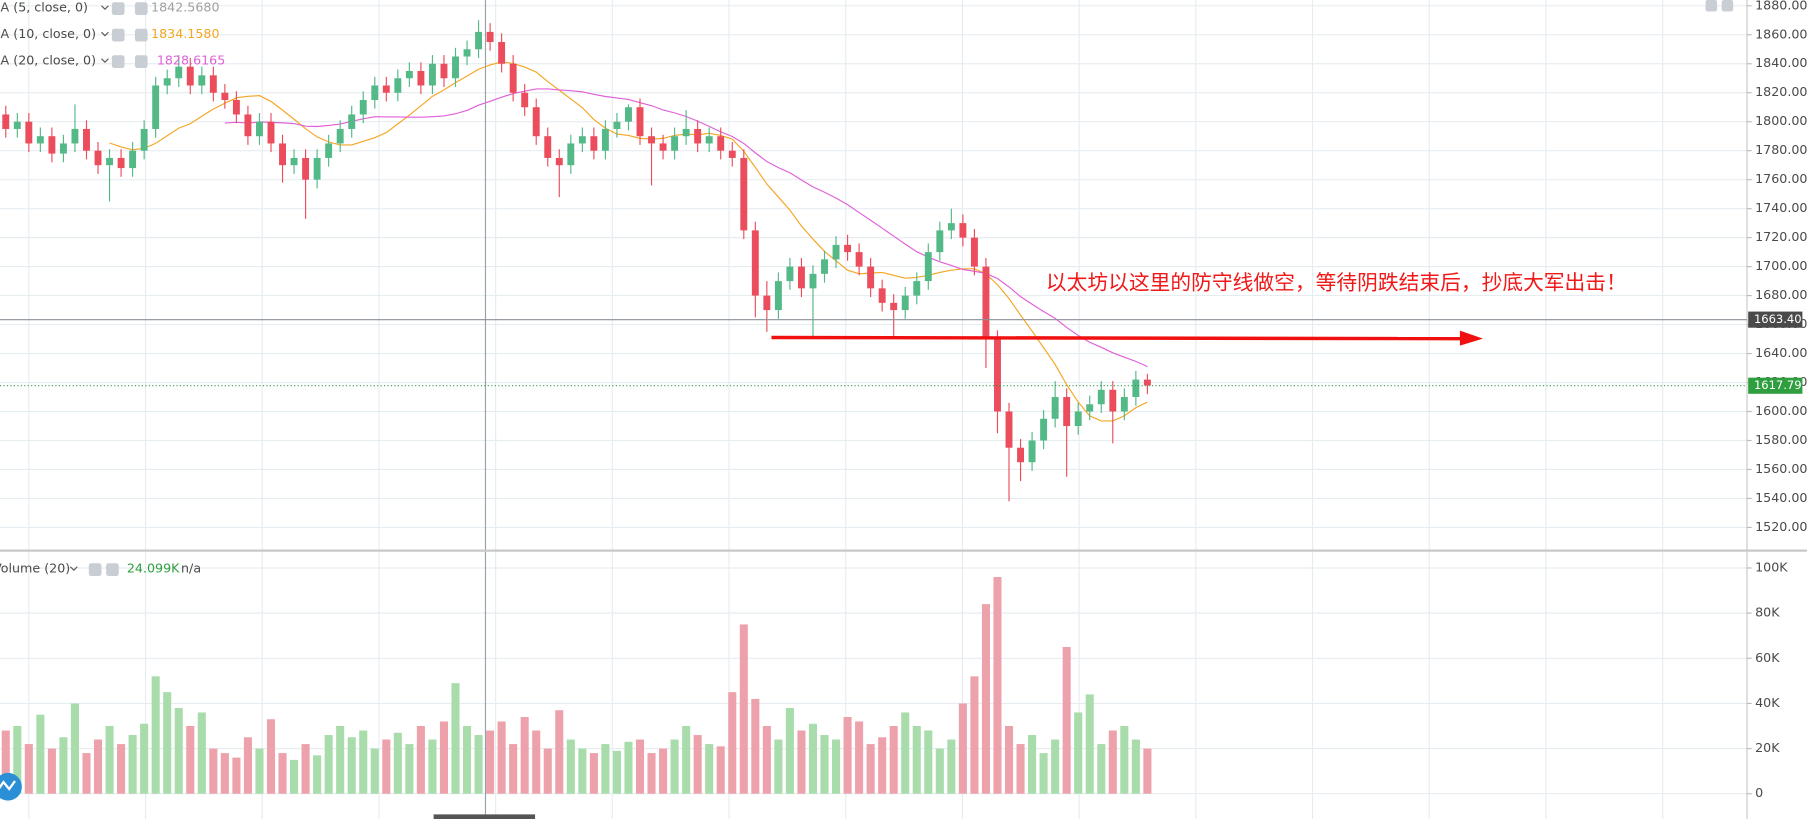  Describe the element at coordinates (1781, 6) in the screenshot. I see `y-tick-label: 1880.00` at that location.